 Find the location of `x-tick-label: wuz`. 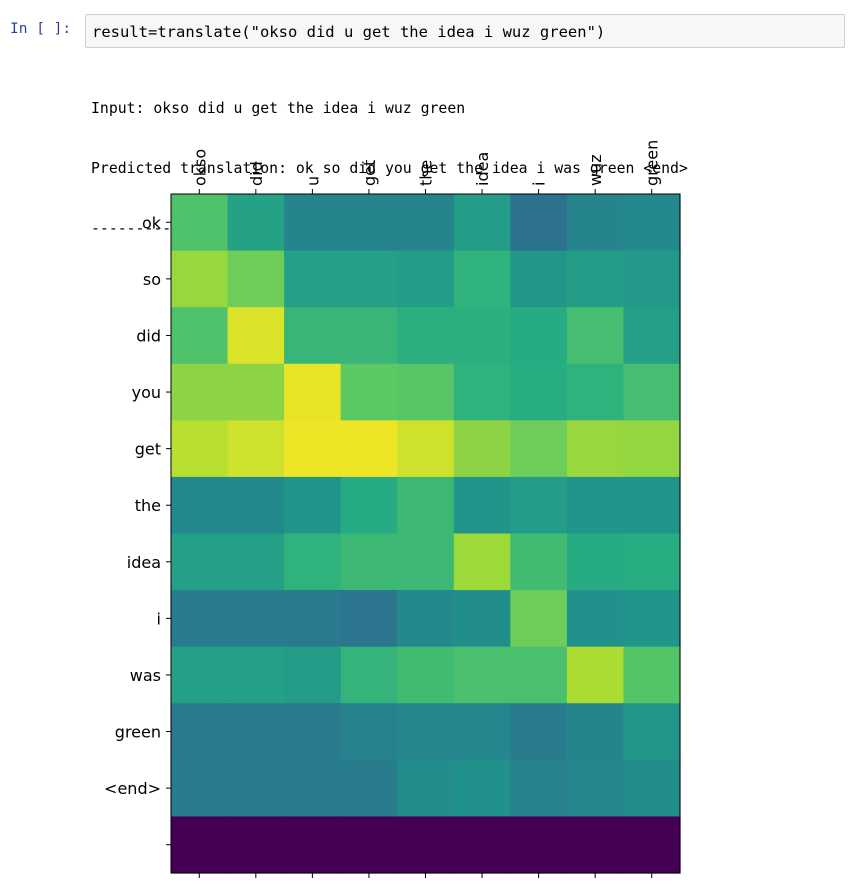

x-tick-label: wuz is located at coordinates (595, 170).